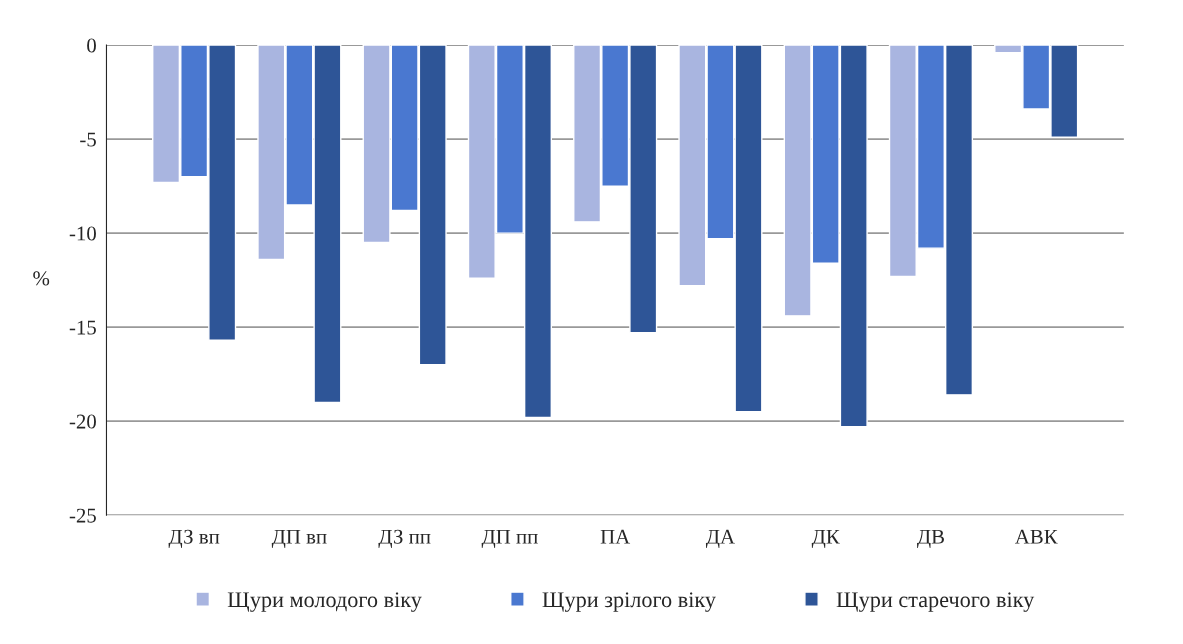 This screenshot has width=1183, height=644. I want to click on x-tick-label: ПА, so click(615, 536).